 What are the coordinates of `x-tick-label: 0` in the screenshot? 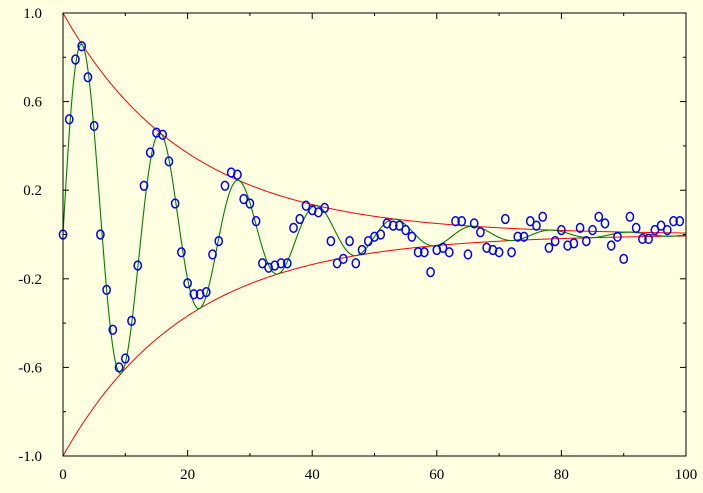 It's located at (63, 475).